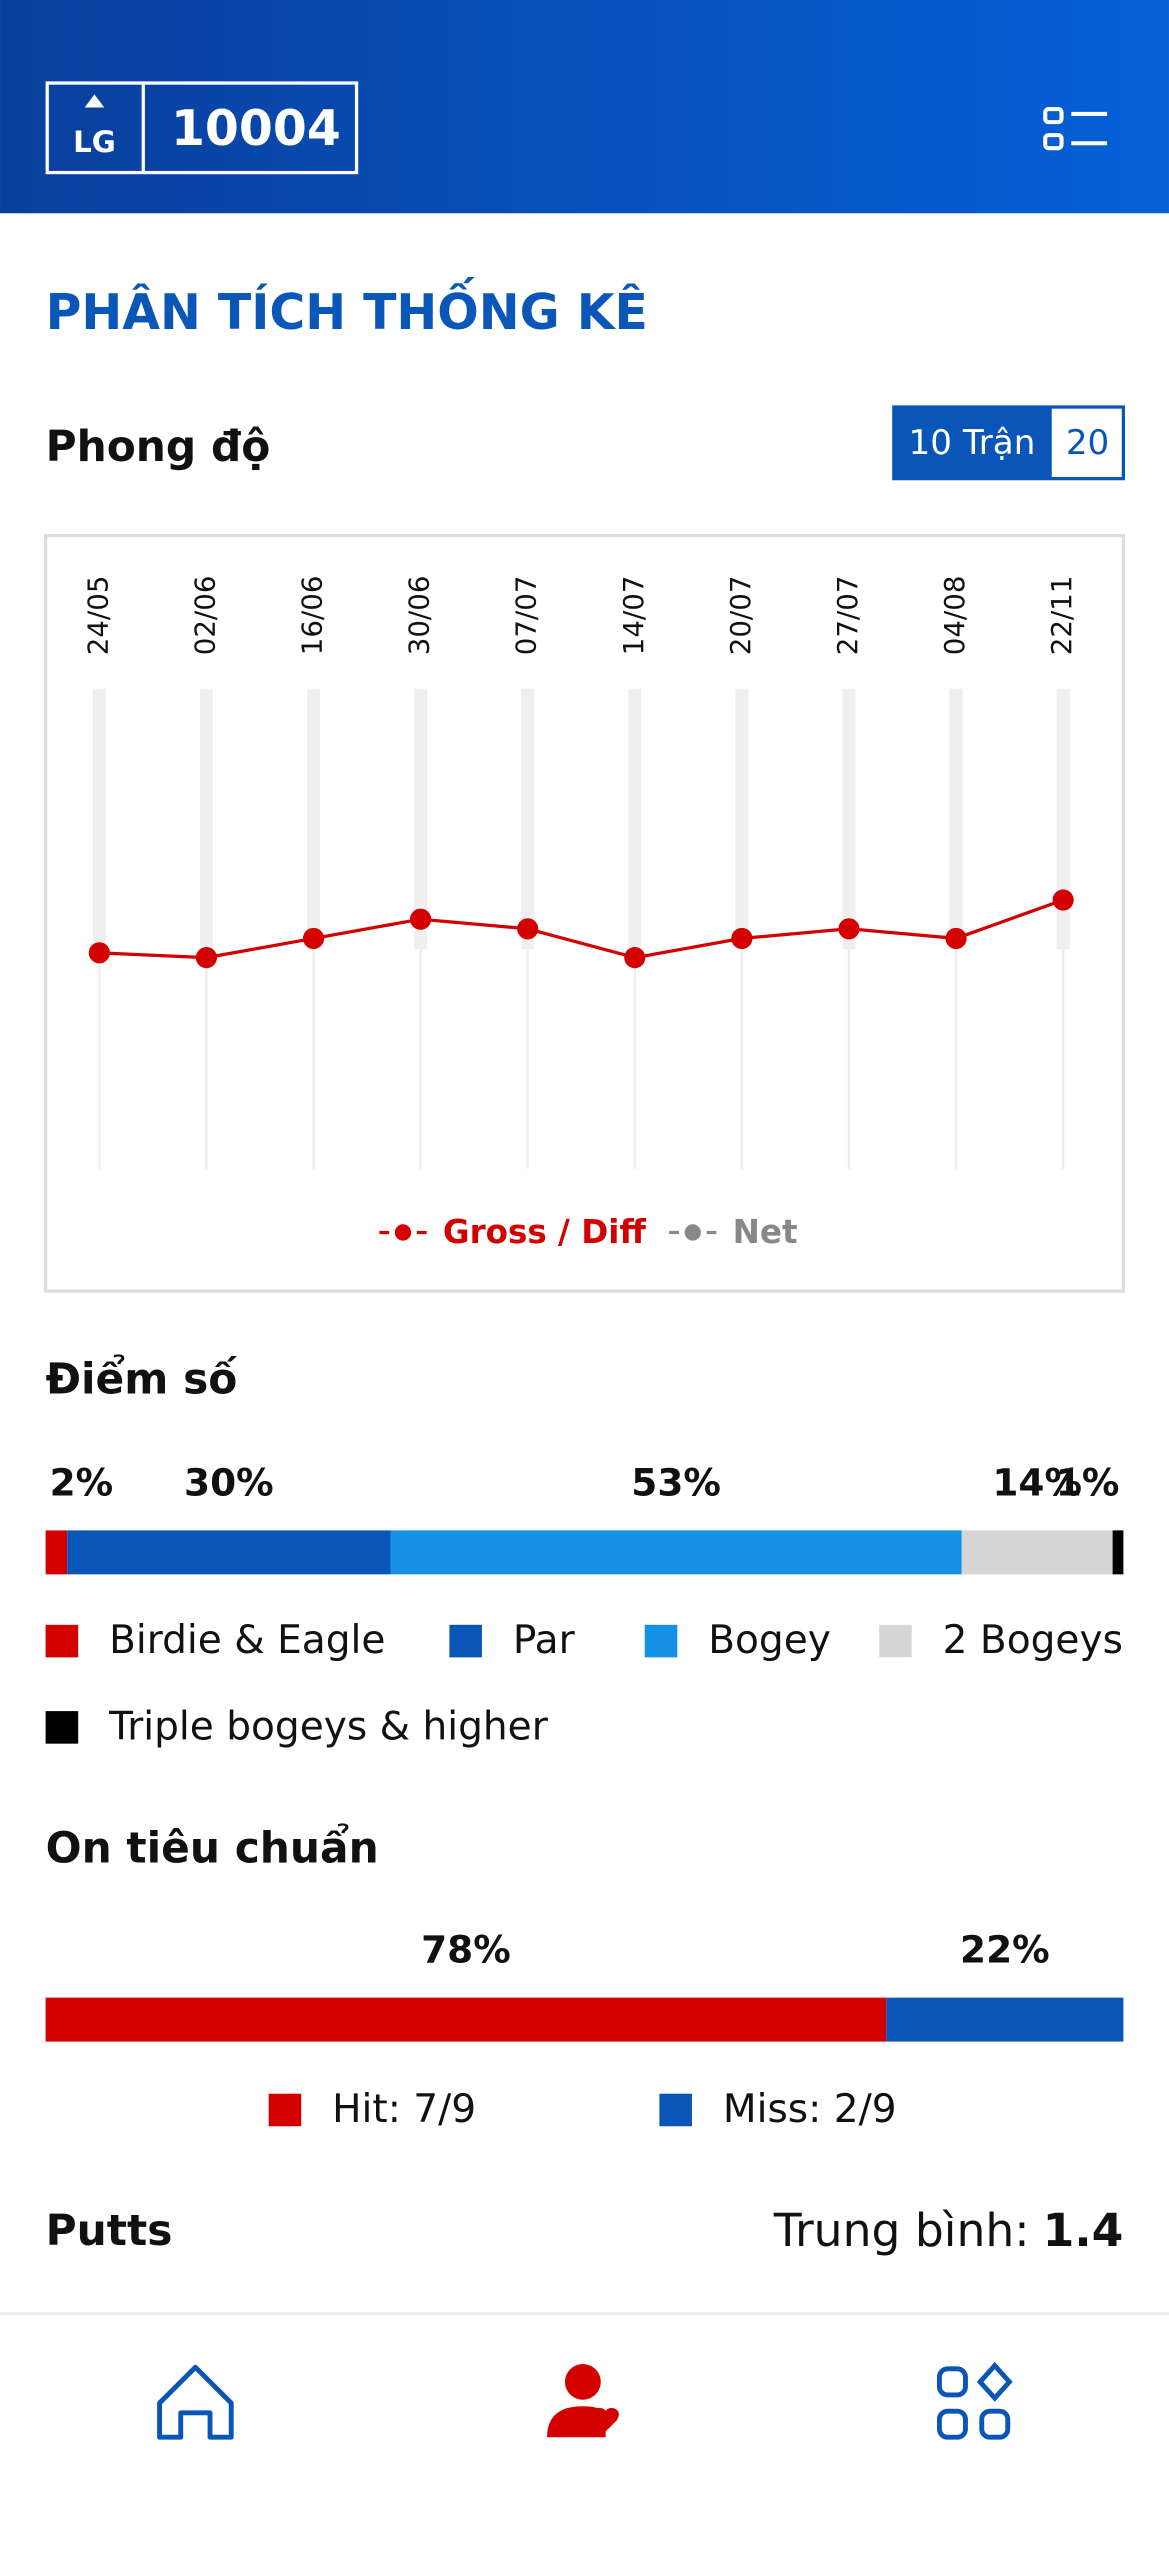  I want to click on nav-menu, so click(974, 2400).